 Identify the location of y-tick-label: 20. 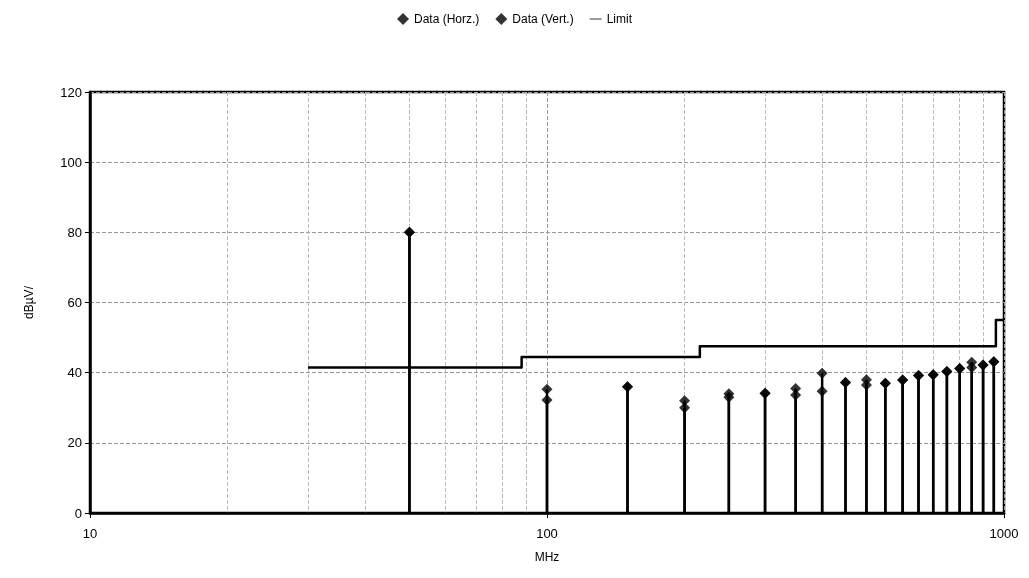
(74, 443).